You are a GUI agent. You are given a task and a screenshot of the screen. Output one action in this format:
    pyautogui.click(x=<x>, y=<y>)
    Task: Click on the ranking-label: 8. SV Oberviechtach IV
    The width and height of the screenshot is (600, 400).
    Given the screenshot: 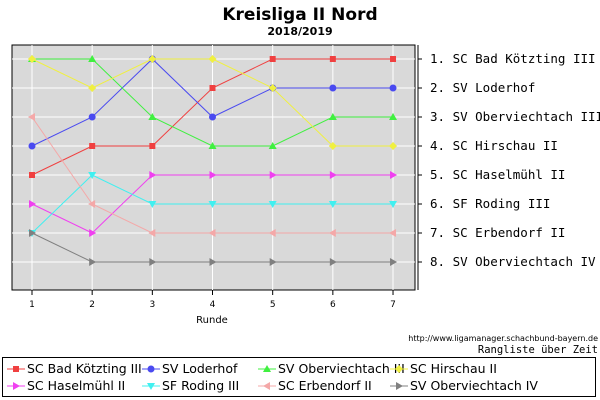 What is the action you would take?
    pyautogui.click(x=513, y=261)
    